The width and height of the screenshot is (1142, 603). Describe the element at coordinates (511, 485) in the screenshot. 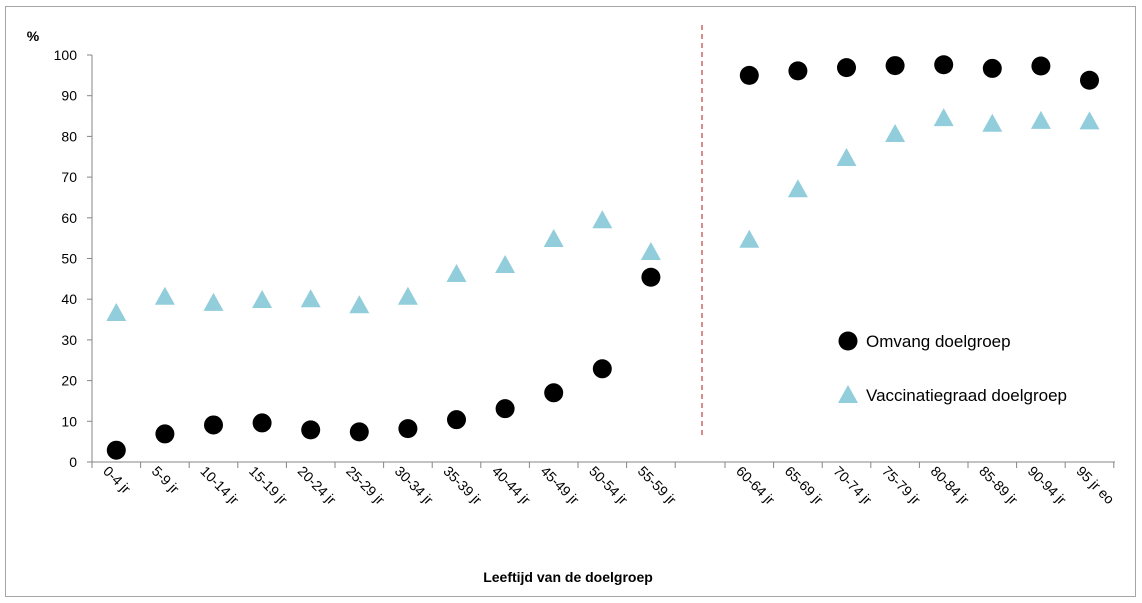

I see `x-tick-label: 40-44 jr` at that location.